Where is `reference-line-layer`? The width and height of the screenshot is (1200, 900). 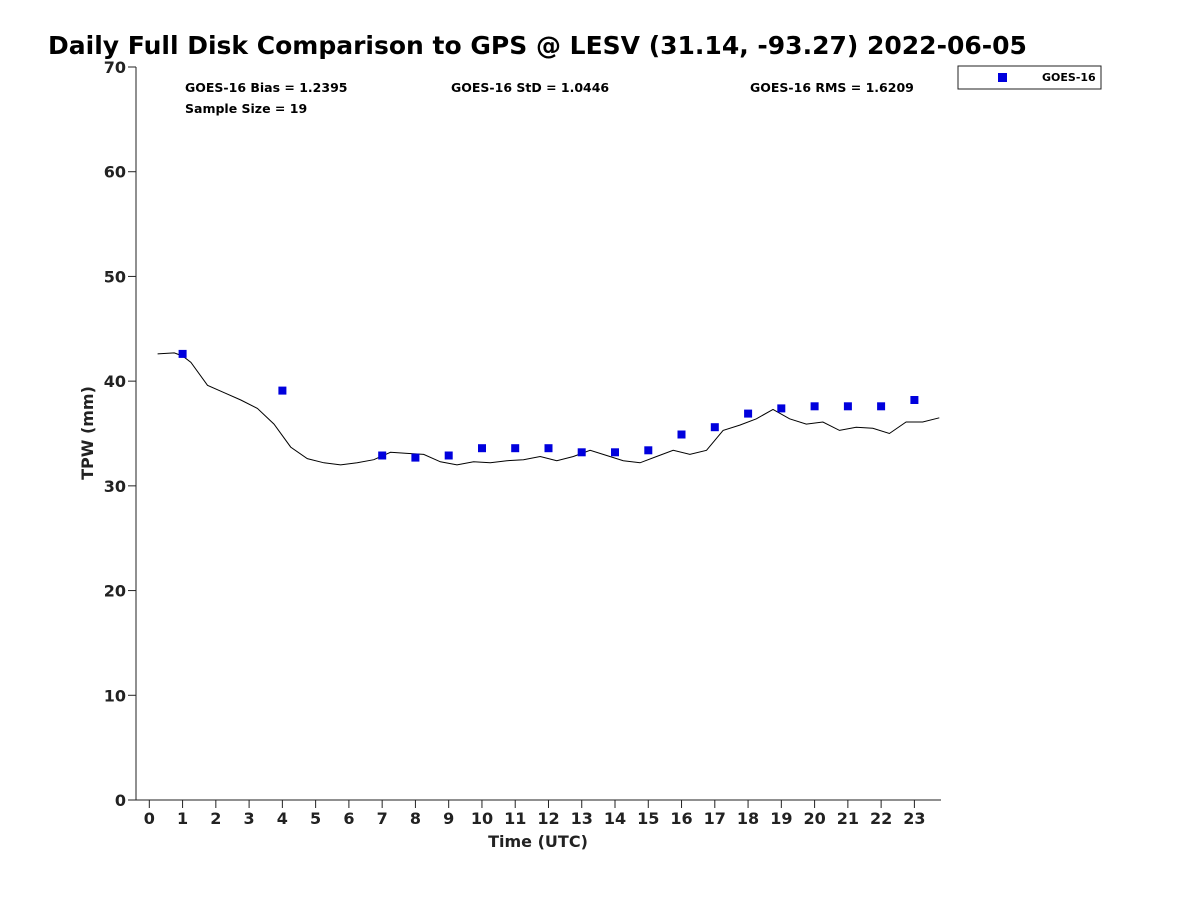 reference-line-layer is located at coordinates (548, 409).